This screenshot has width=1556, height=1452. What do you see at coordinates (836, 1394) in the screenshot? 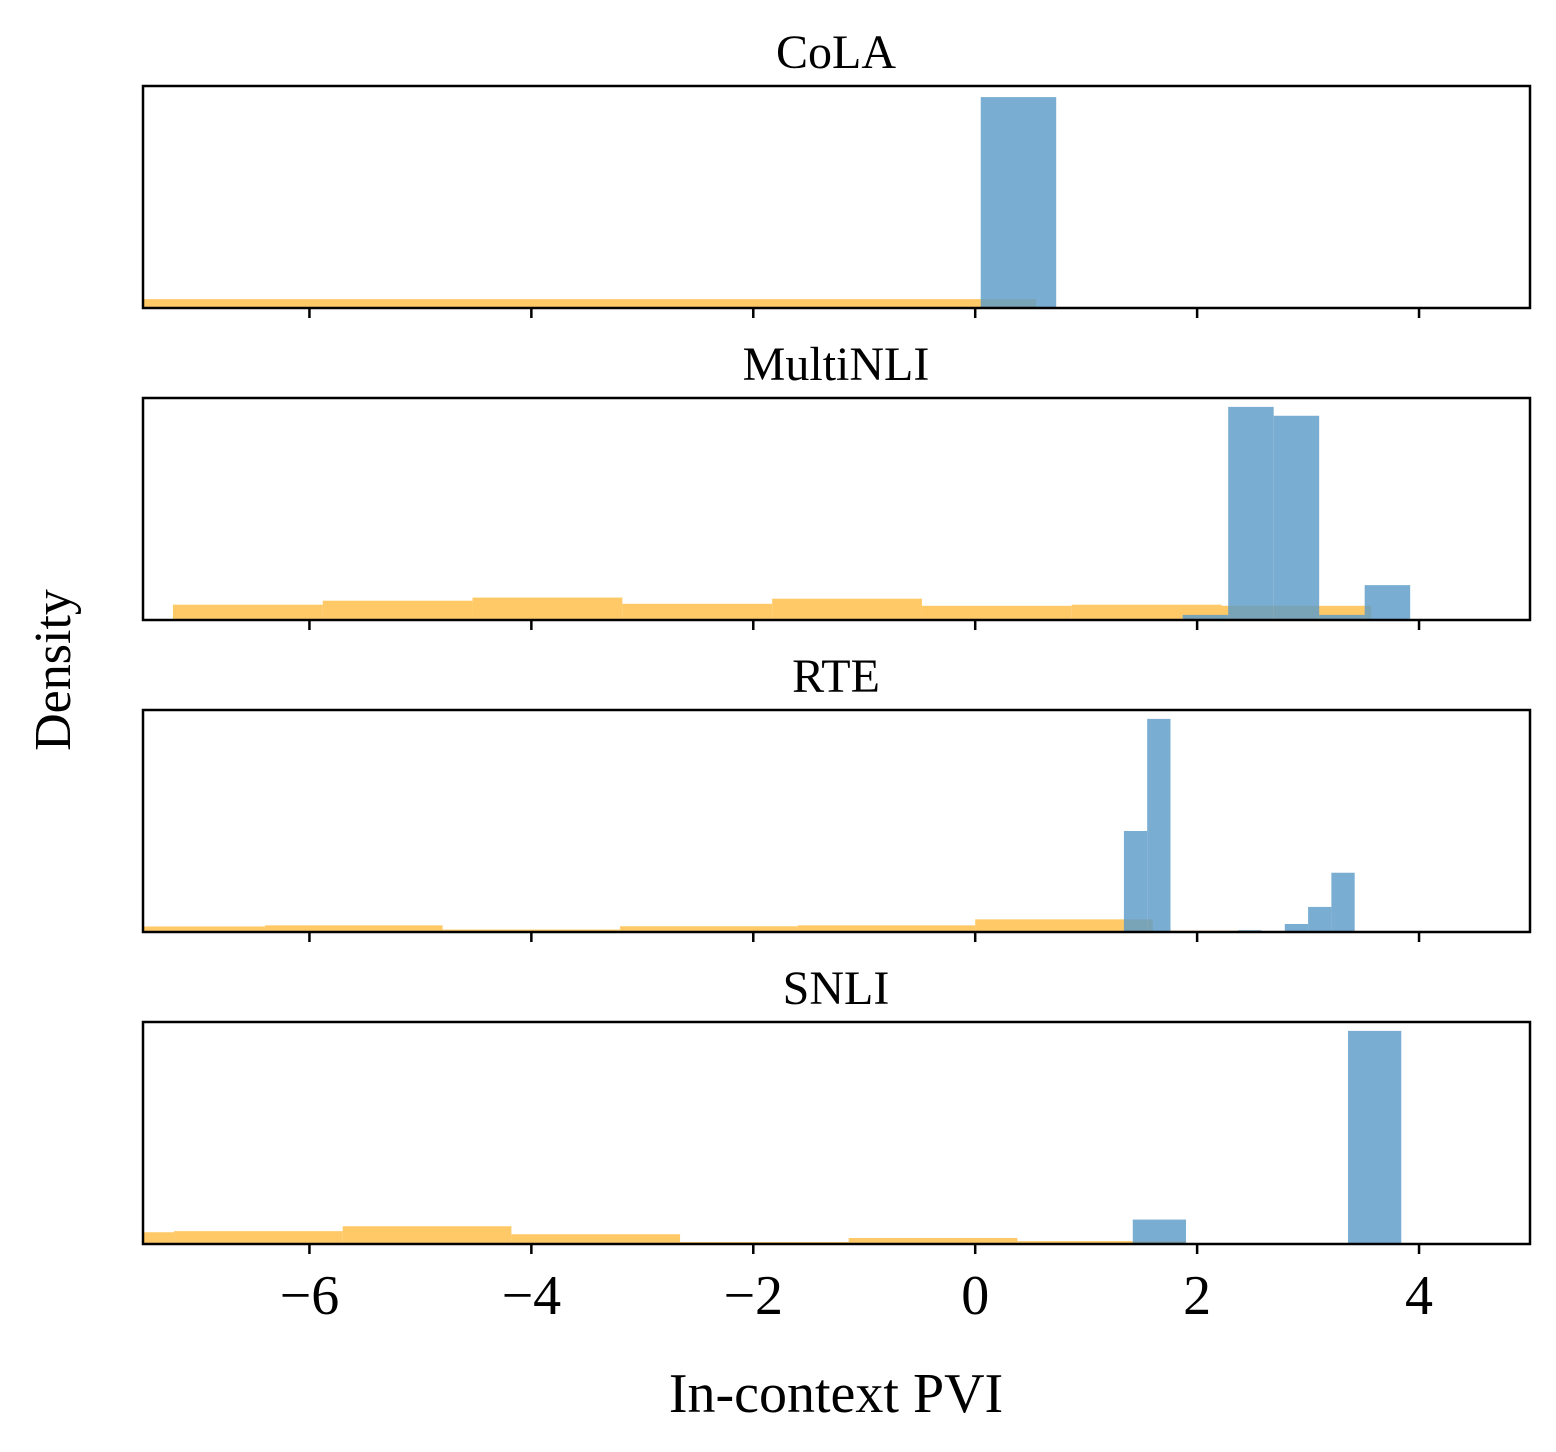
I see `x-axis-label: In-context PVI` at bounding box center [836, 1394].